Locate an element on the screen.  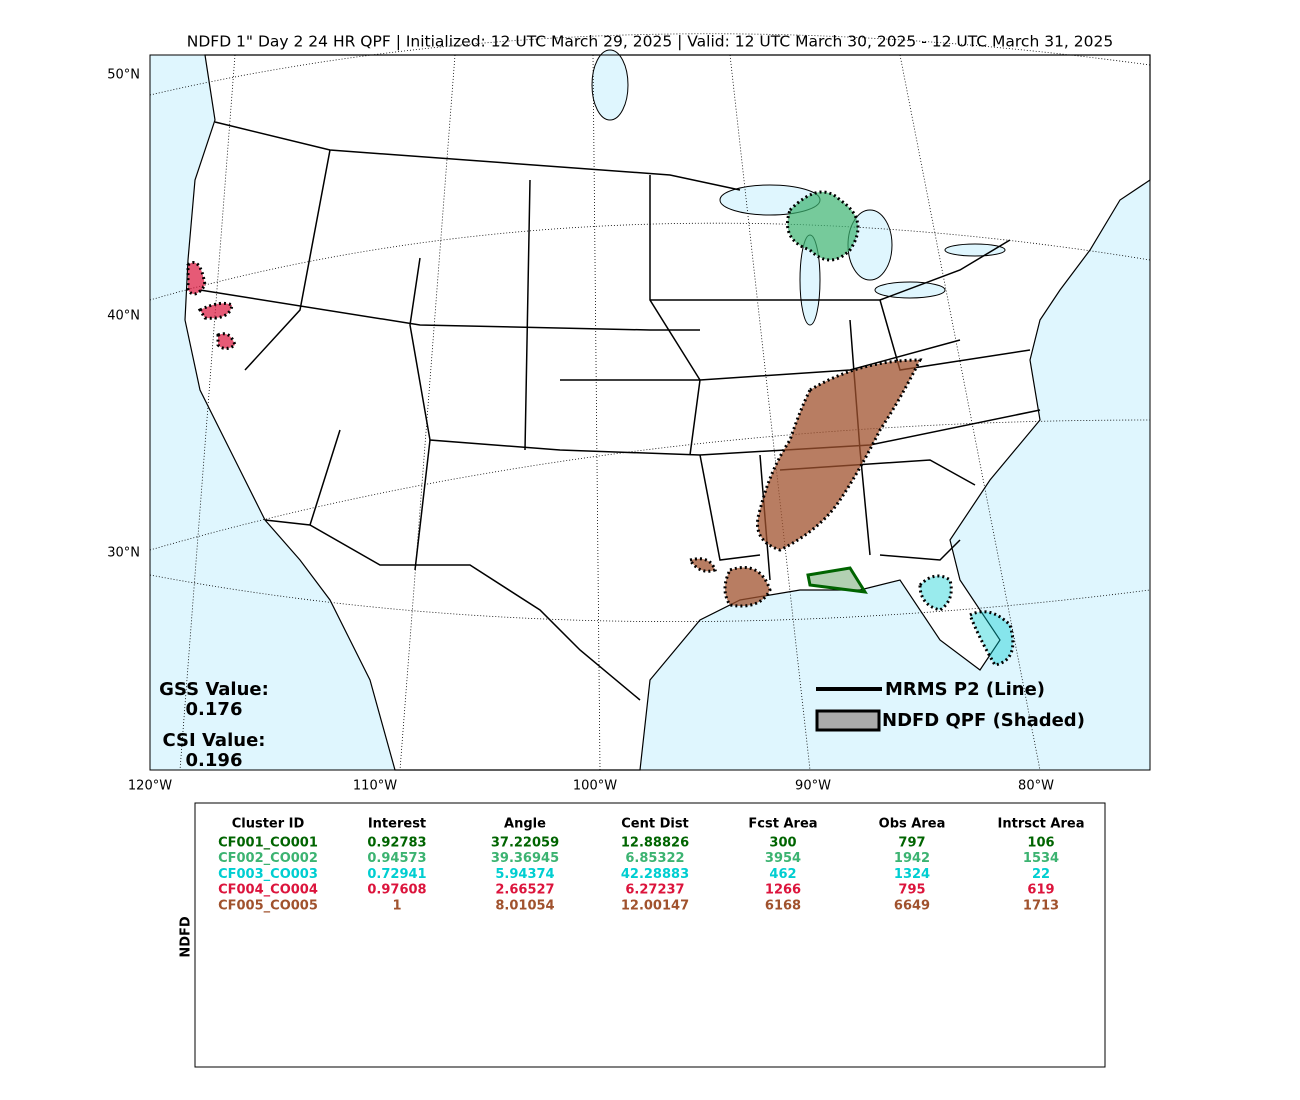
lon-label: 120°W is located at coordinates (150, 786).